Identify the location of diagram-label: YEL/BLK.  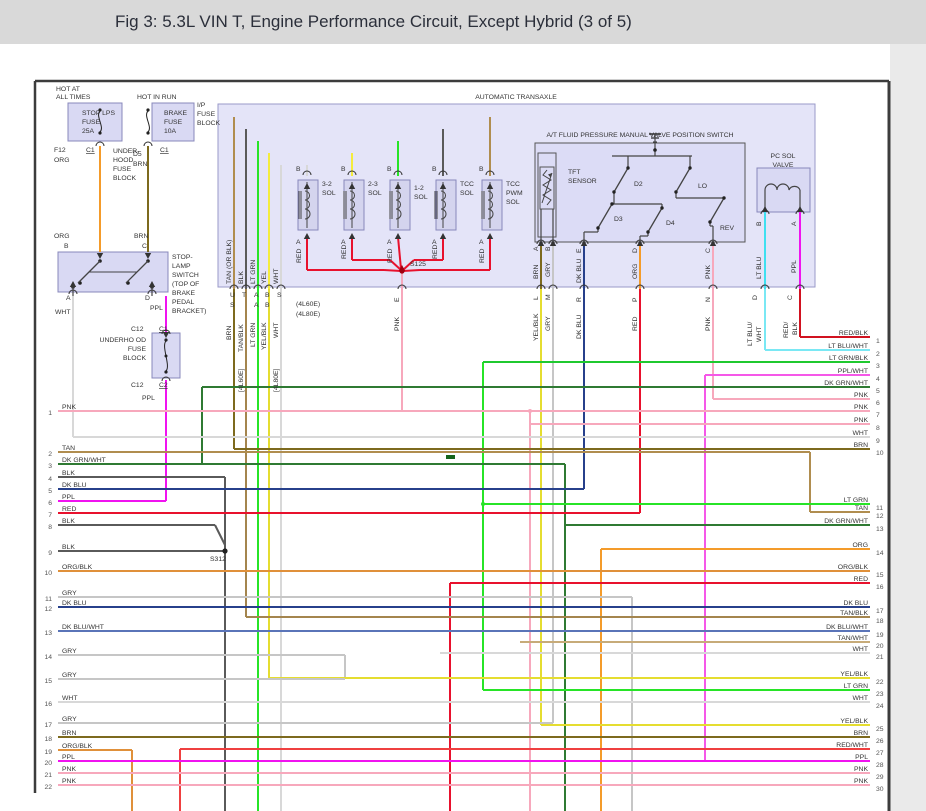
(264, 336).